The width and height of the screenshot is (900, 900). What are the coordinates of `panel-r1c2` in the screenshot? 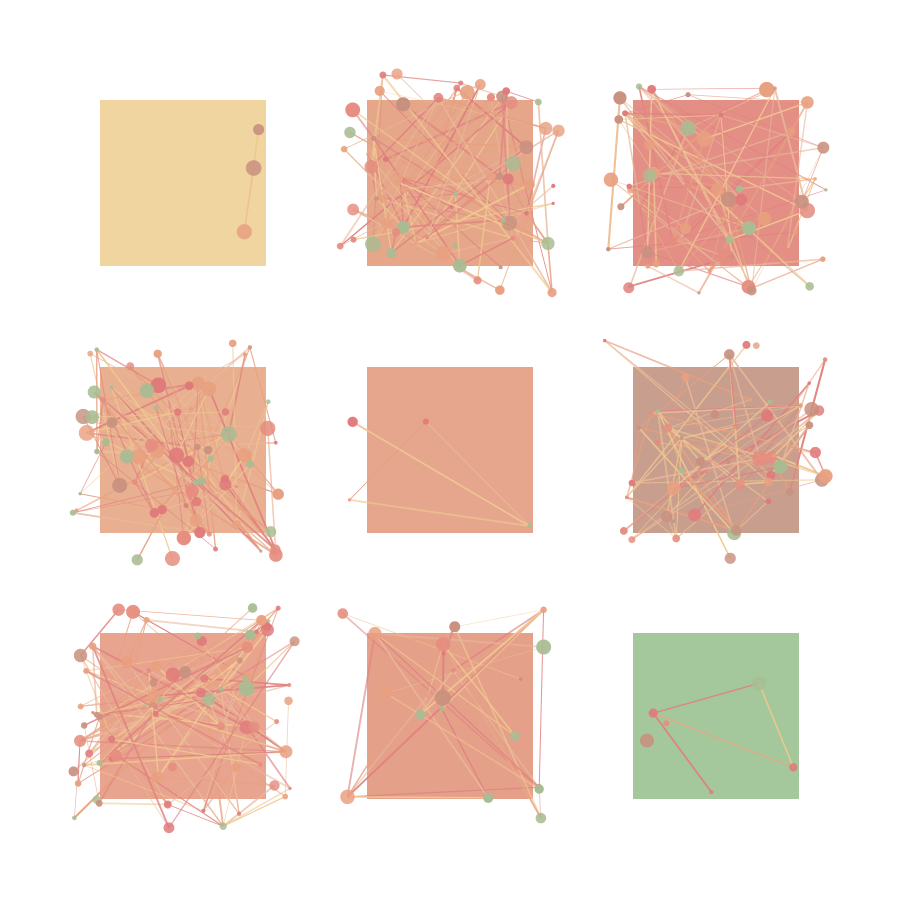 It's located at (450, 183).